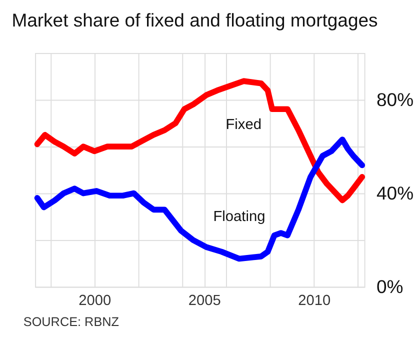  Describe the element at coordinates (239, 216) in the screenshot. I see `series-label: Floating` at that location.